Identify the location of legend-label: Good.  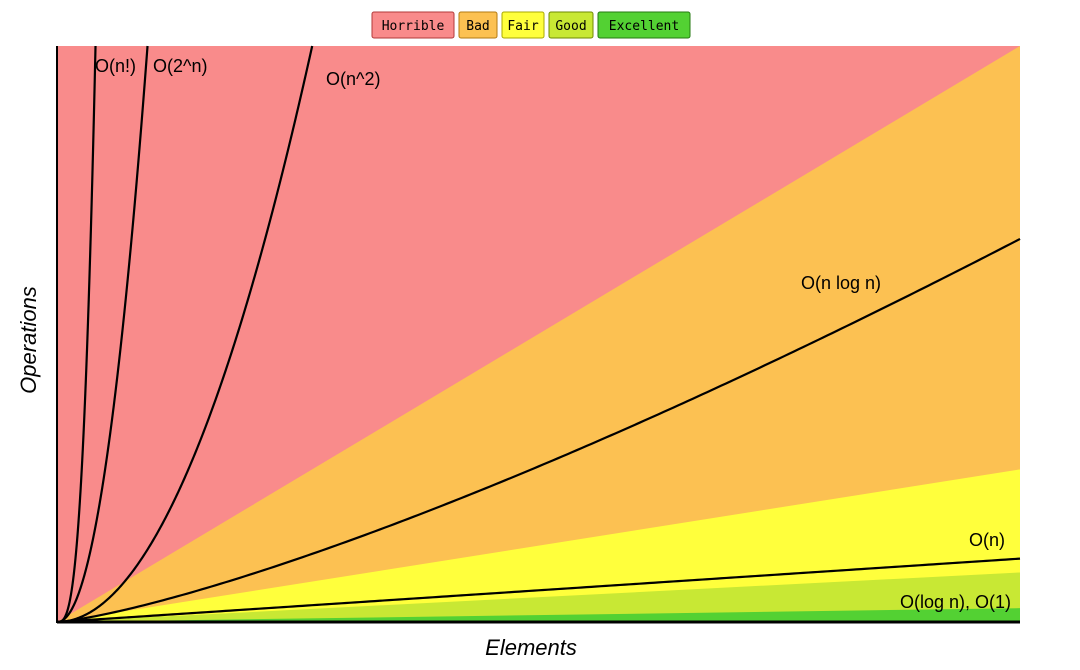
(570, 26).